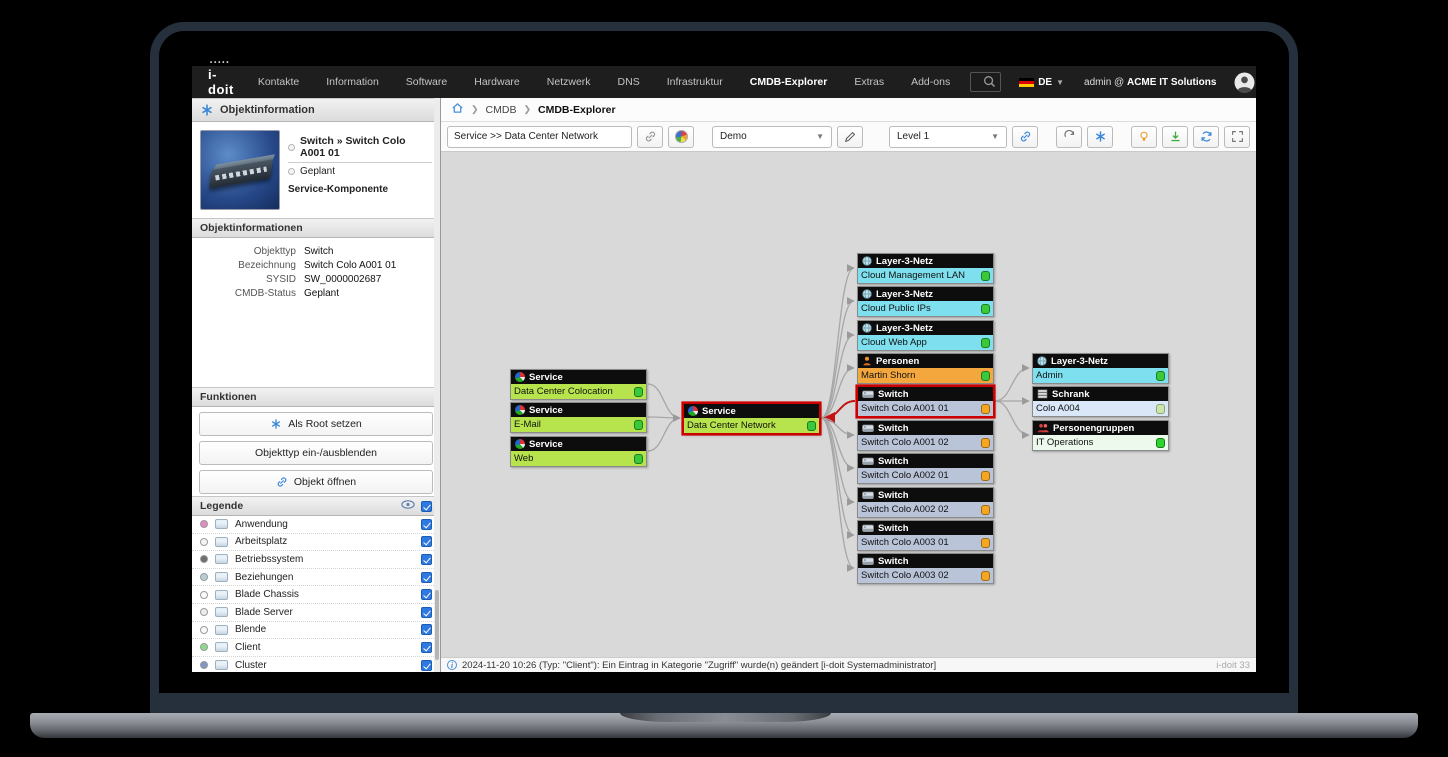 The height and width of the screenshot is (757, 1448). I want to click on nav-item-kontakte: Kontakte, so click(278, 82).